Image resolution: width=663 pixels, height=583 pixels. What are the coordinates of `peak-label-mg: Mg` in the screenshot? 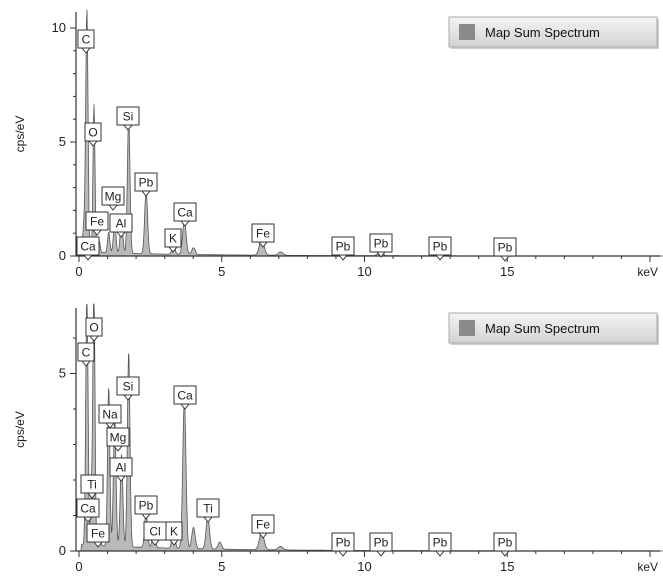 It's located at (118, 439).